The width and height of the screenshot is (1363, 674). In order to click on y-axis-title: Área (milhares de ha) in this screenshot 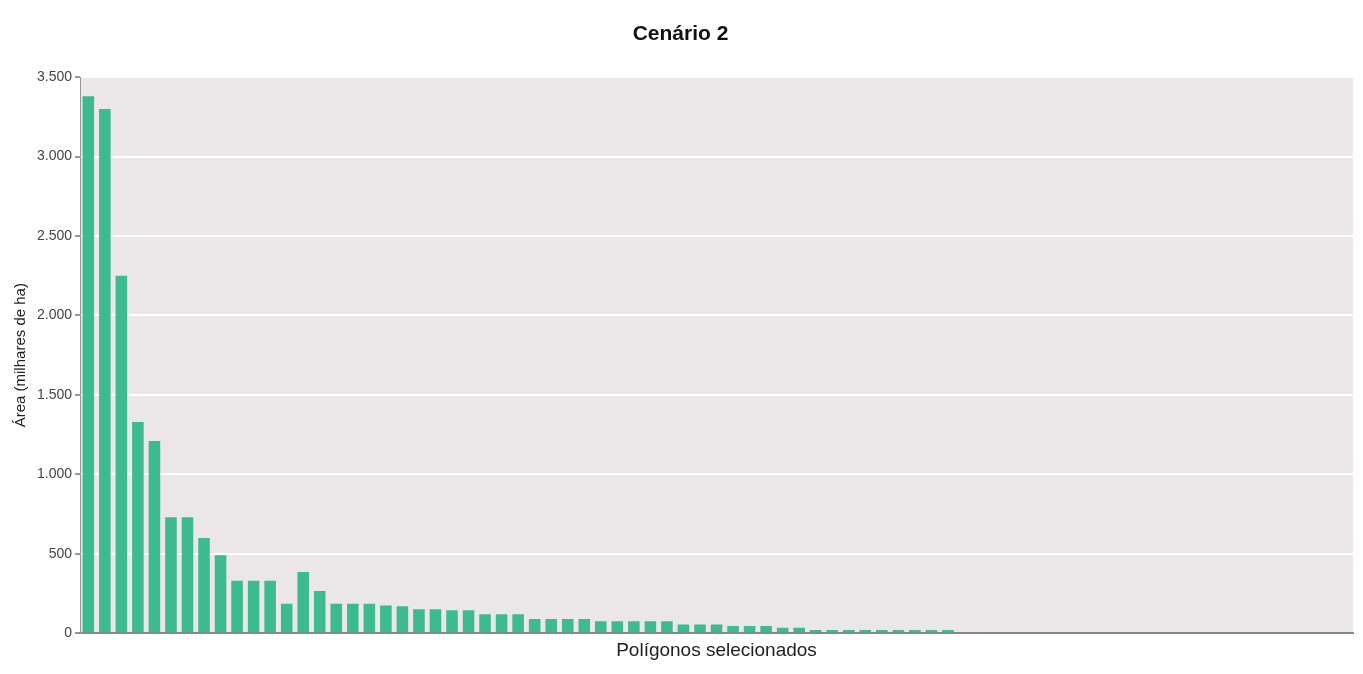, I will do `click(20, 355)`.